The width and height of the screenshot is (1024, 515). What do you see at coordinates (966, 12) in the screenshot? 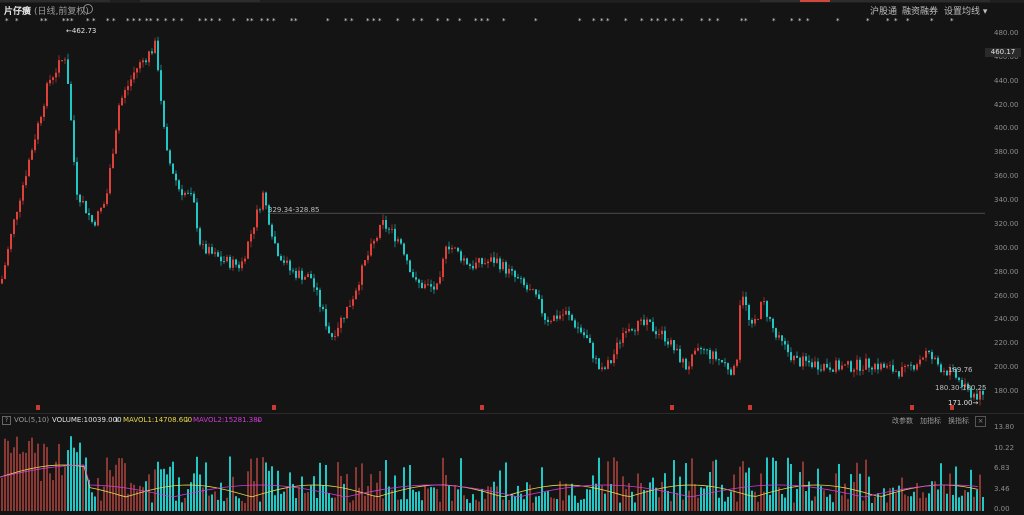
I see `set-ma-dropdown: 设置均线 ▾` at bounding box center [966, 12].